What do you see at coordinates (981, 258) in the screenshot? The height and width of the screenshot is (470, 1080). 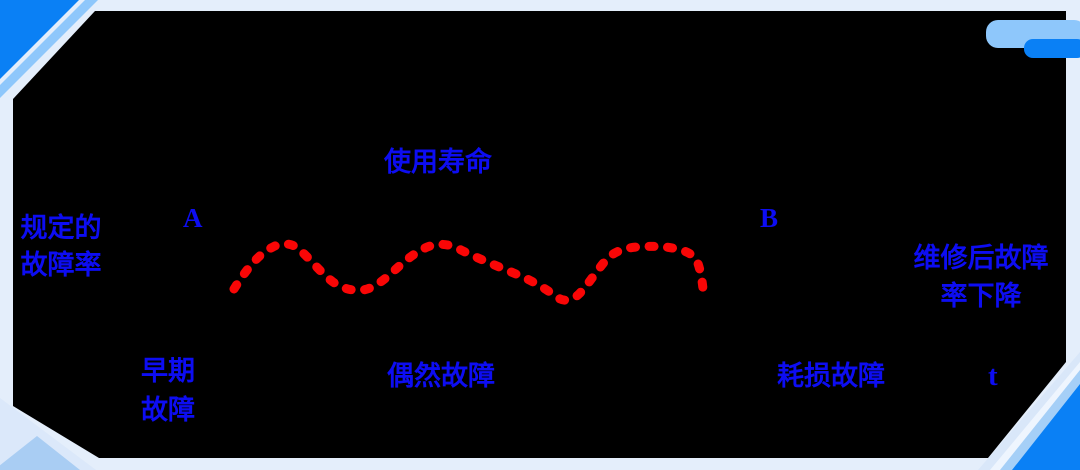 I see `repair-note-line1: 维修后故障` at bounding box center [981, 258].